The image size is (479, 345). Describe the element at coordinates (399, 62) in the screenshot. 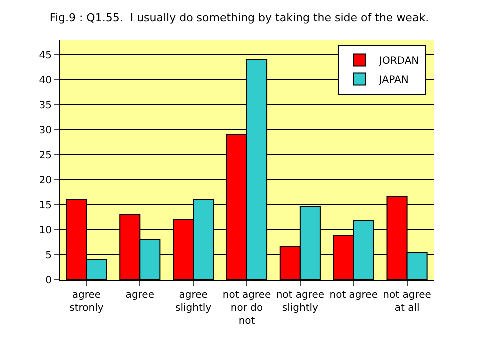

I see `legend-label: JORDAN` at that location.